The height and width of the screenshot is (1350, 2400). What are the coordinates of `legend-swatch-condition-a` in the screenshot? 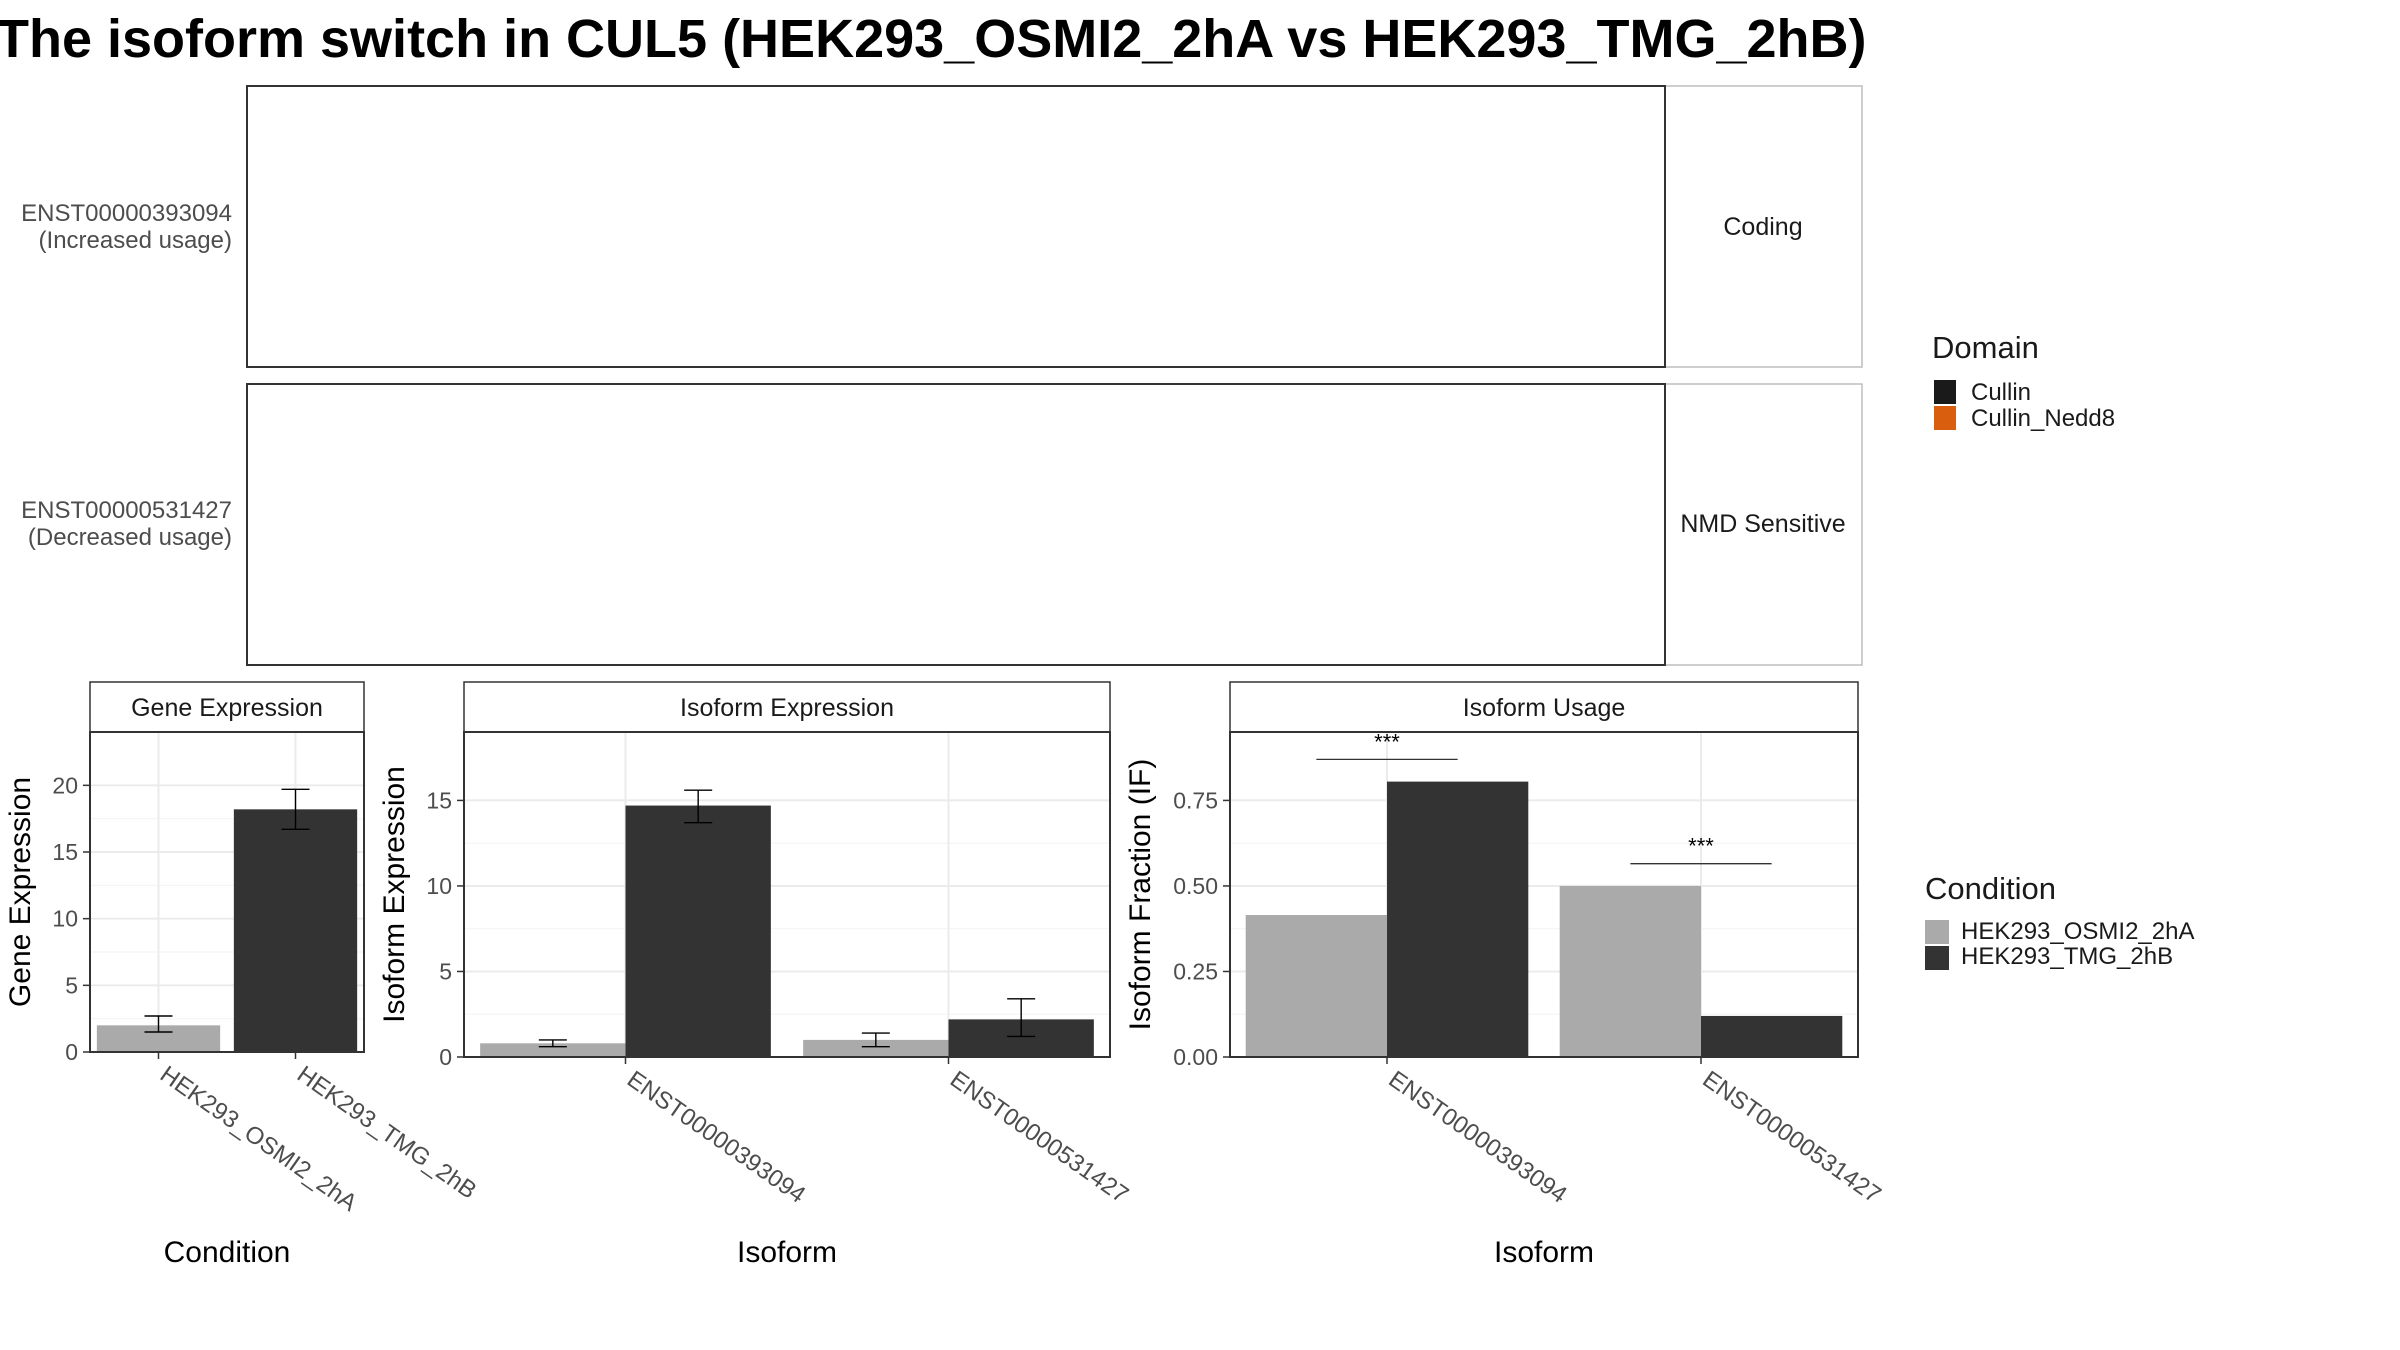 It's located at (1937, 932).